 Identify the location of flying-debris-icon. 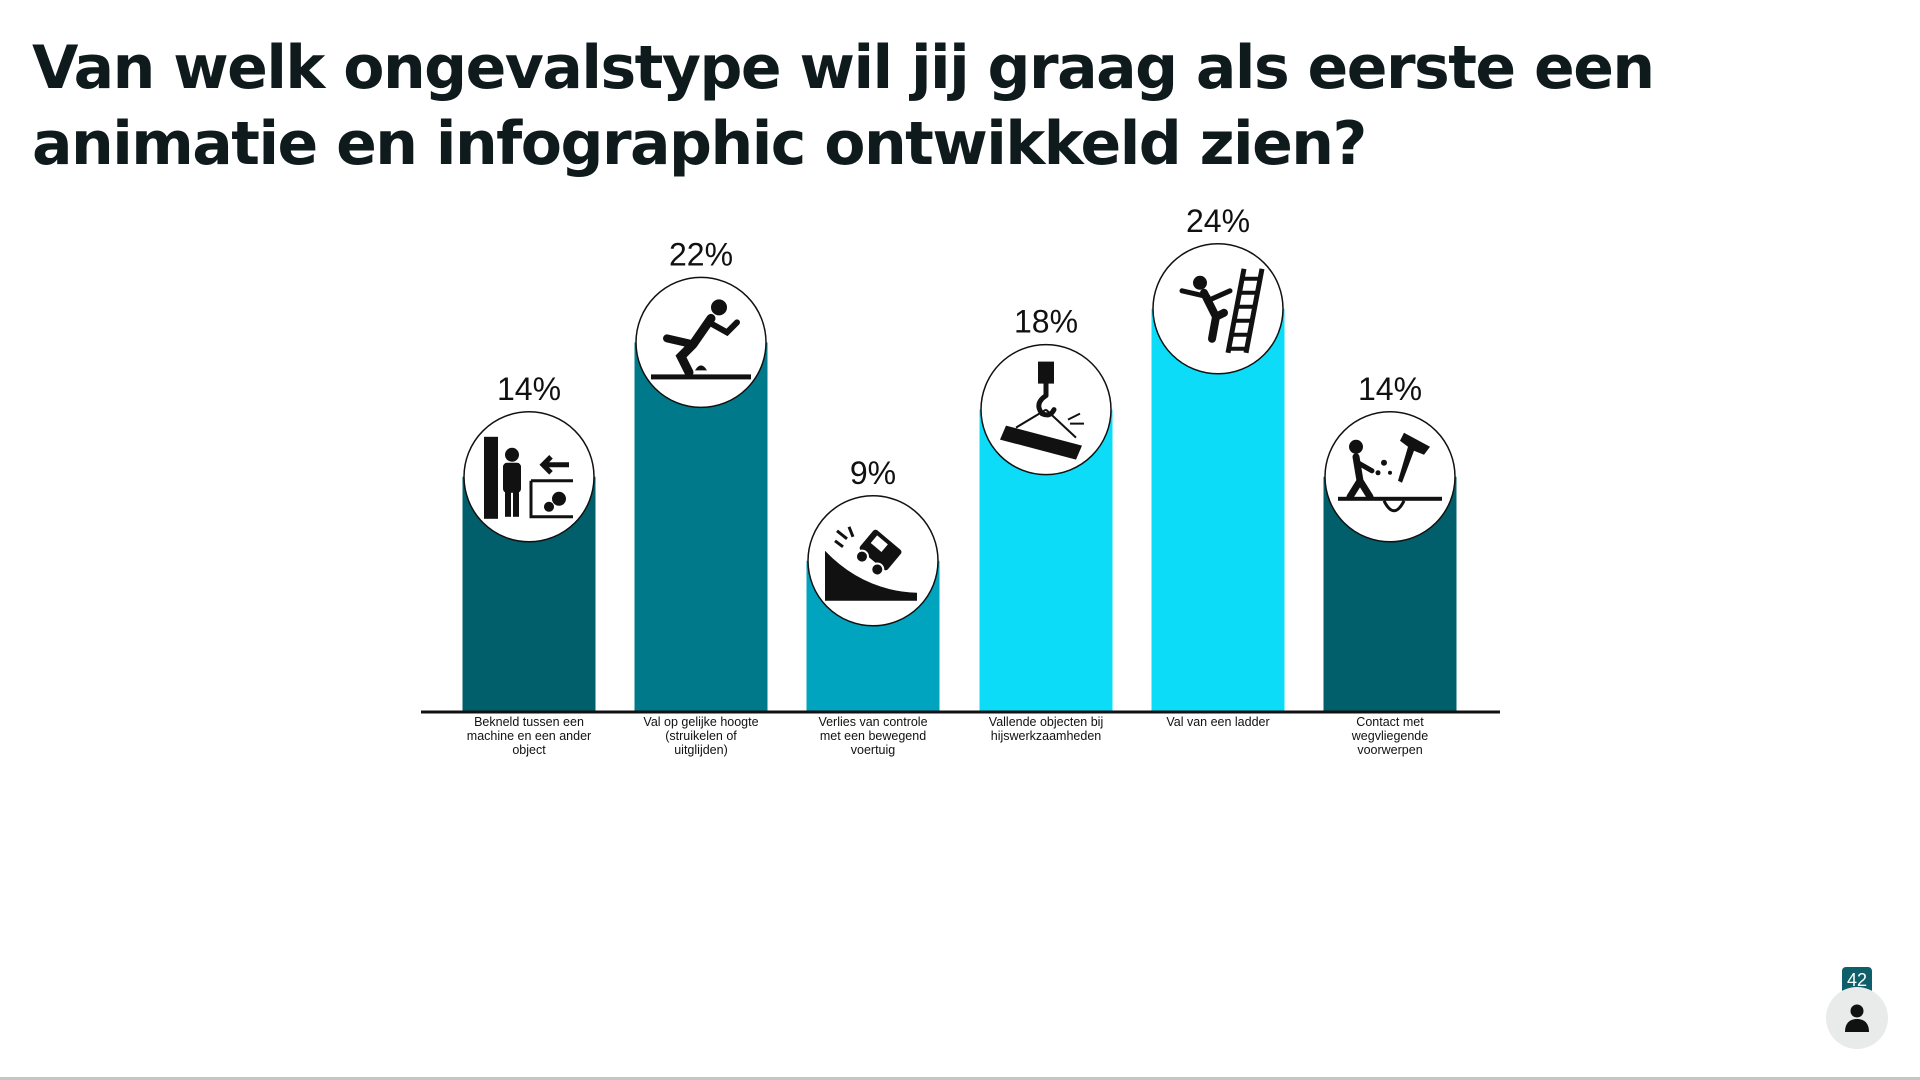
(1390, 477).